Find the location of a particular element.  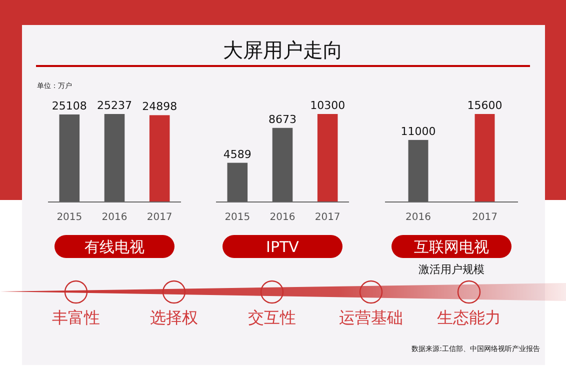

data-label: 25237 is located at coordinates (114, 105).